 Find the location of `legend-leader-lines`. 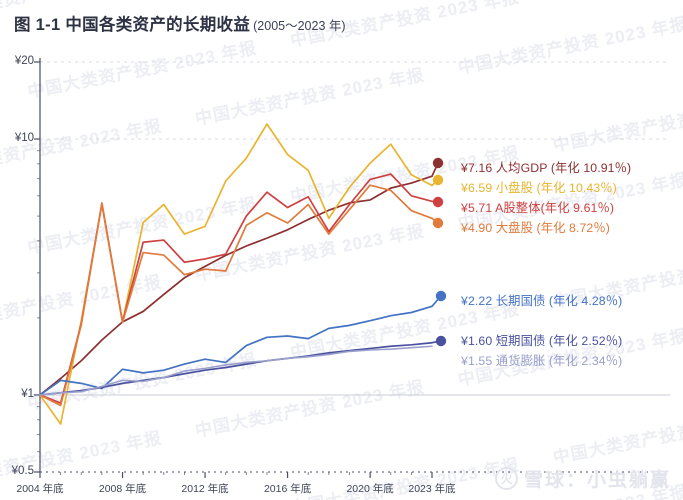

legend-leader-lines is located at coordinates (436, 253).